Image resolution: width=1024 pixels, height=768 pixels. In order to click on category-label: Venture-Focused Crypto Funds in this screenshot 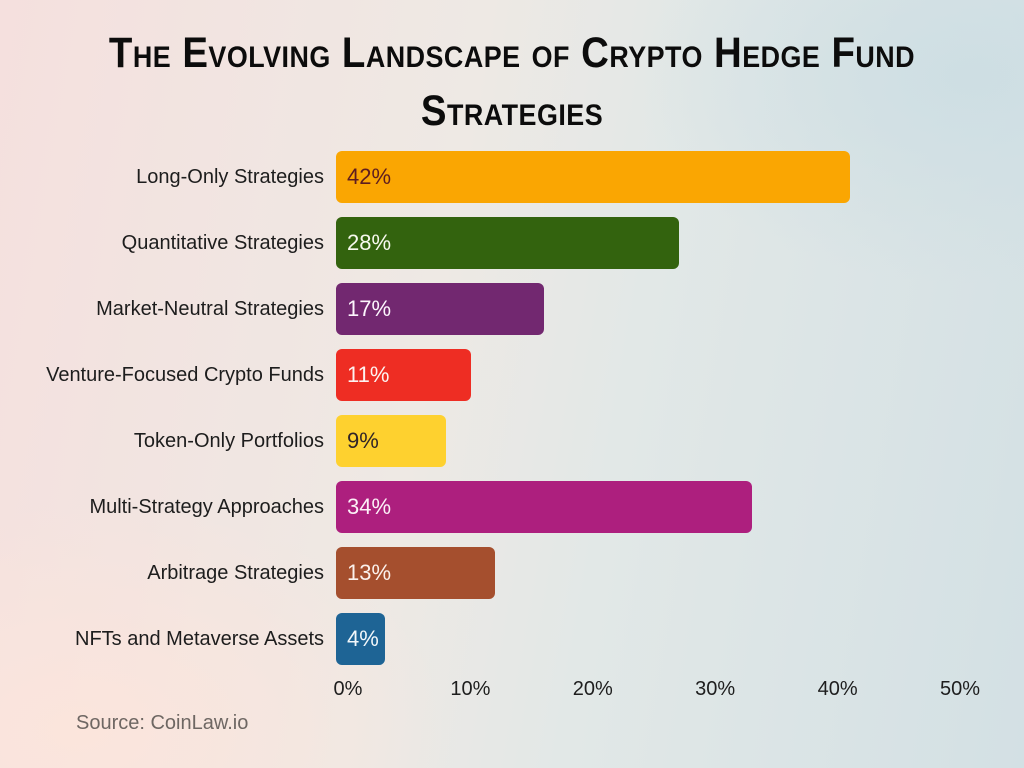, I will do `click(185, 375)`.